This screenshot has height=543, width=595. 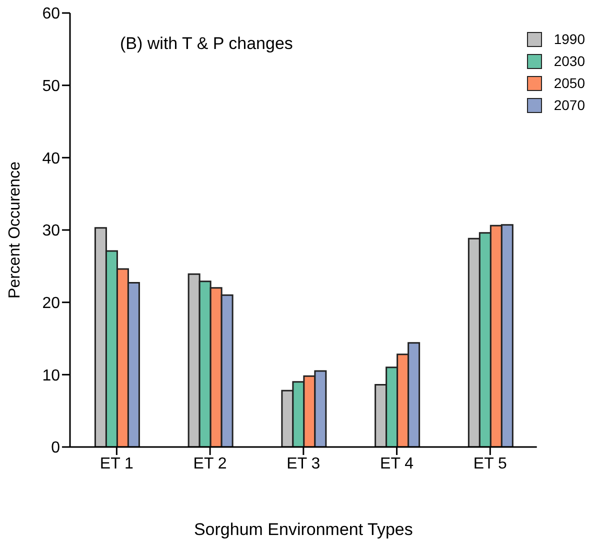 I want to click on y-tick-label: 0, so click(x=55, y=448).